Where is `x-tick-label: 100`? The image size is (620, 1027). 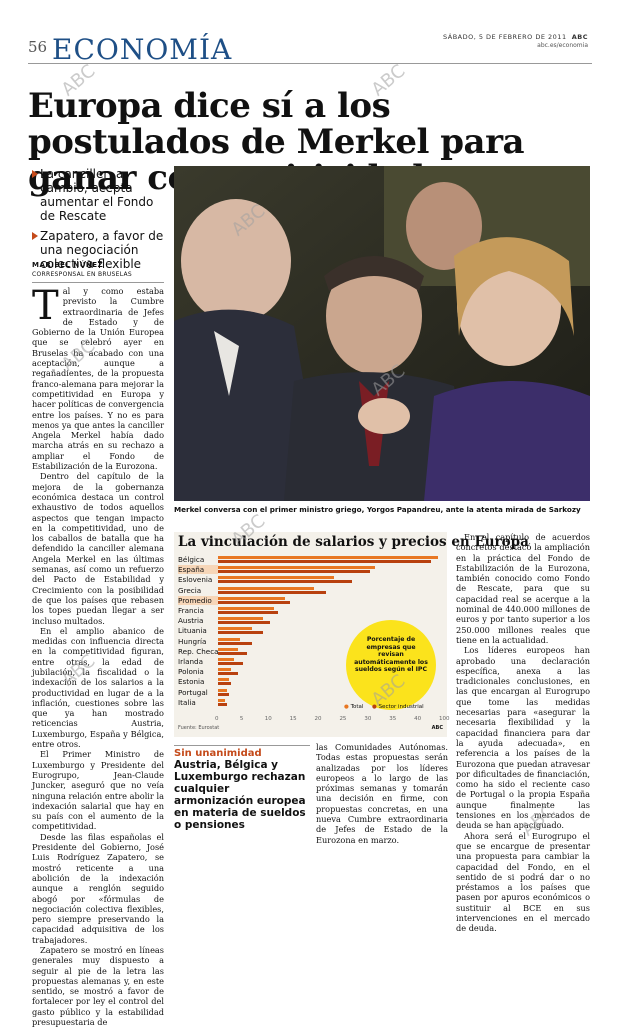 x-tick-label: 100 is located at coordinates (444, 719).